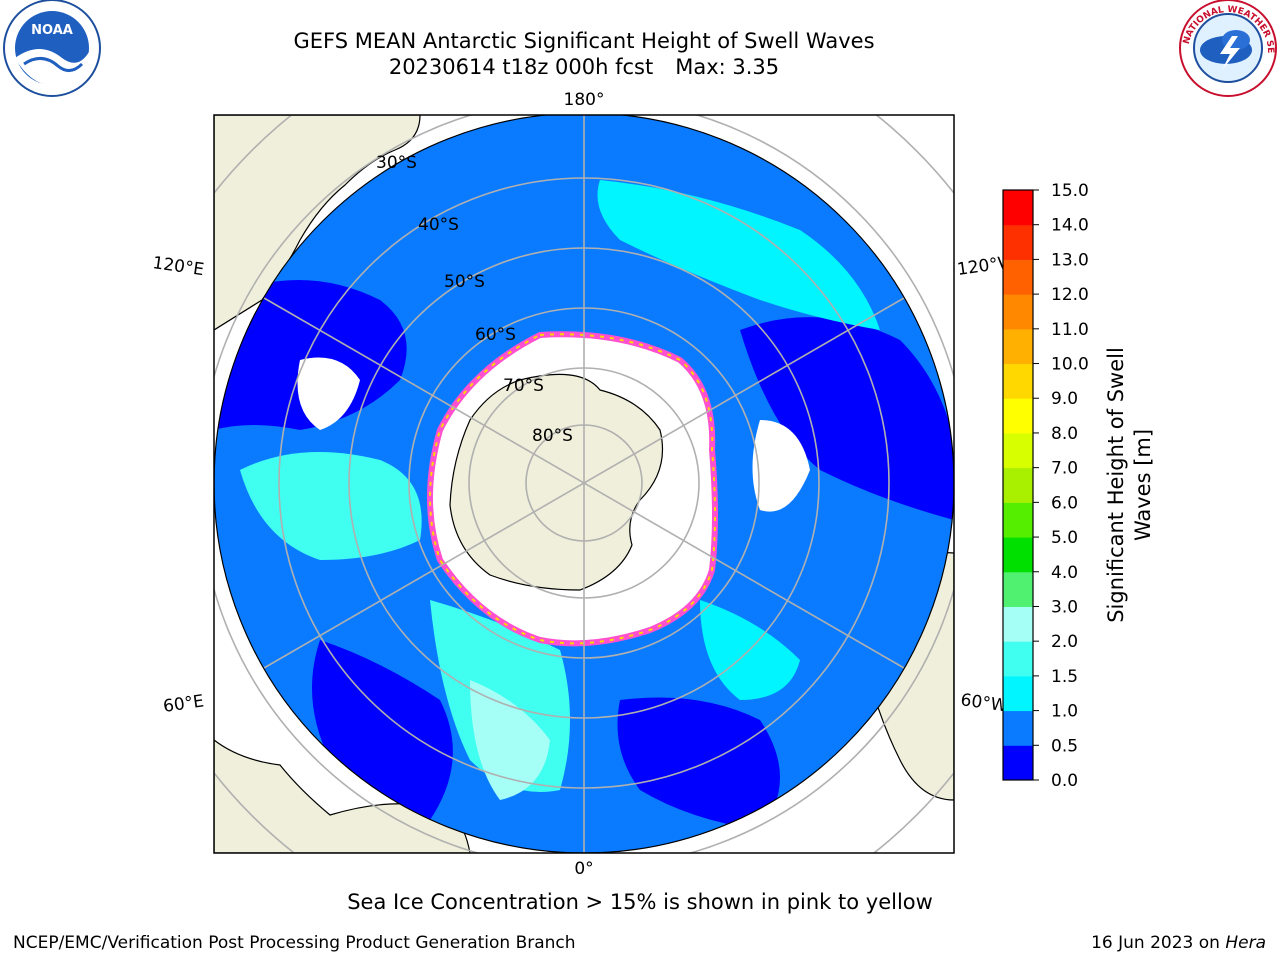 The height and width of the screenshot is (960, 1280). I want to click on lon-label-0: 0°, so click(583, 869).